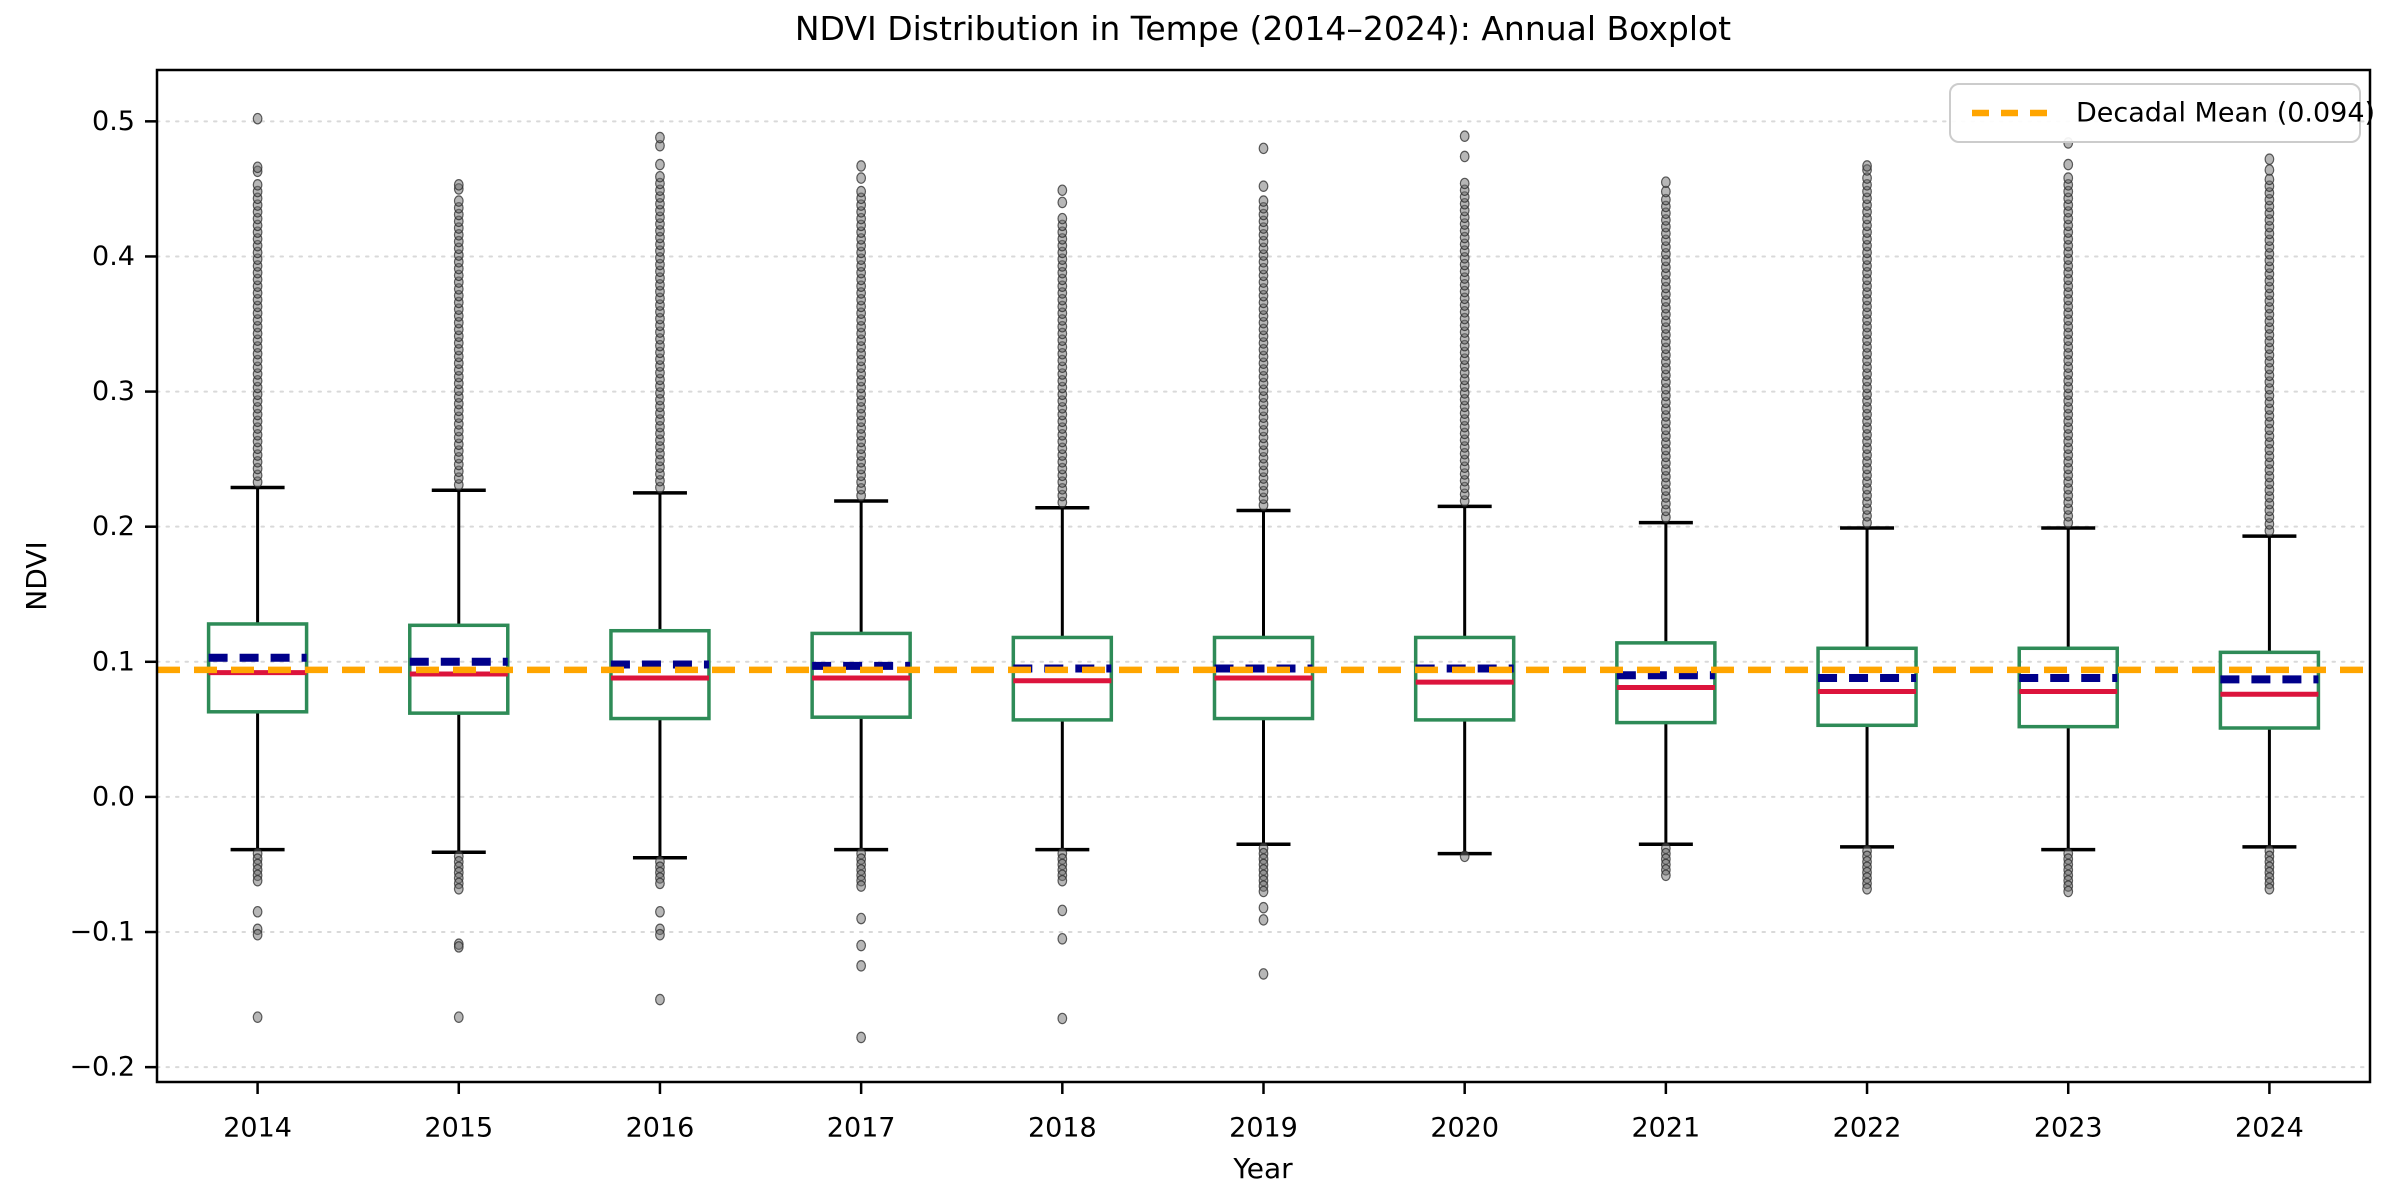 The image size is (2400, 1204). Describe the element at coordinates (2068, 517) in the screenshot. I see `box-group-2023` at that location.